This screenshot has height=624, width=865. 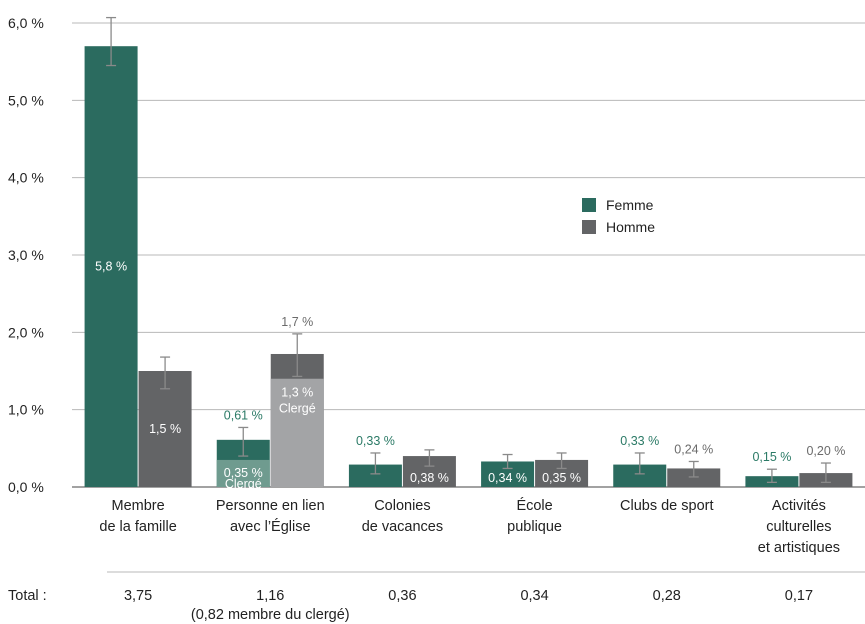 I want to click on legend-swatch-homme, so click(x=589, y=227).